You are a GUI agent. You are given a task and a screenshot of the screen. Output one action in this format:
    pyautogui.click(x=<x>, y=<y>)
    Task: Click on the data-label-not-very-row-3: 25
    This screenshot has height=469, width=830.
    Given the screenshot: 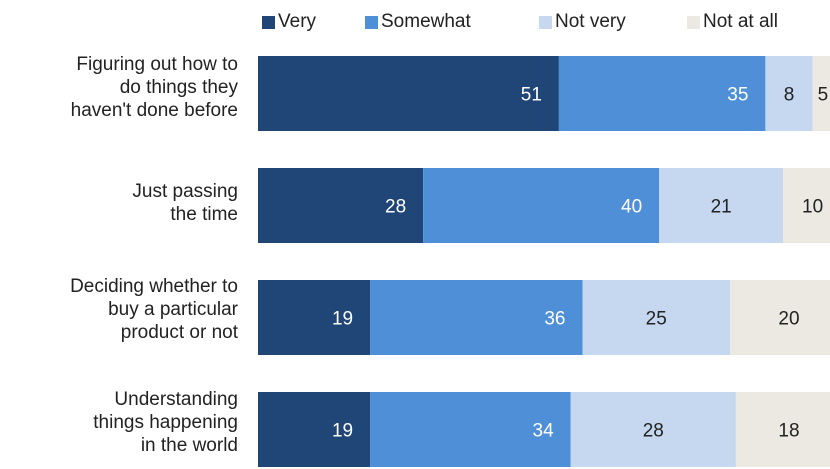 What is the action you would take?
    pyautogui.click(x=656, y=319)
    